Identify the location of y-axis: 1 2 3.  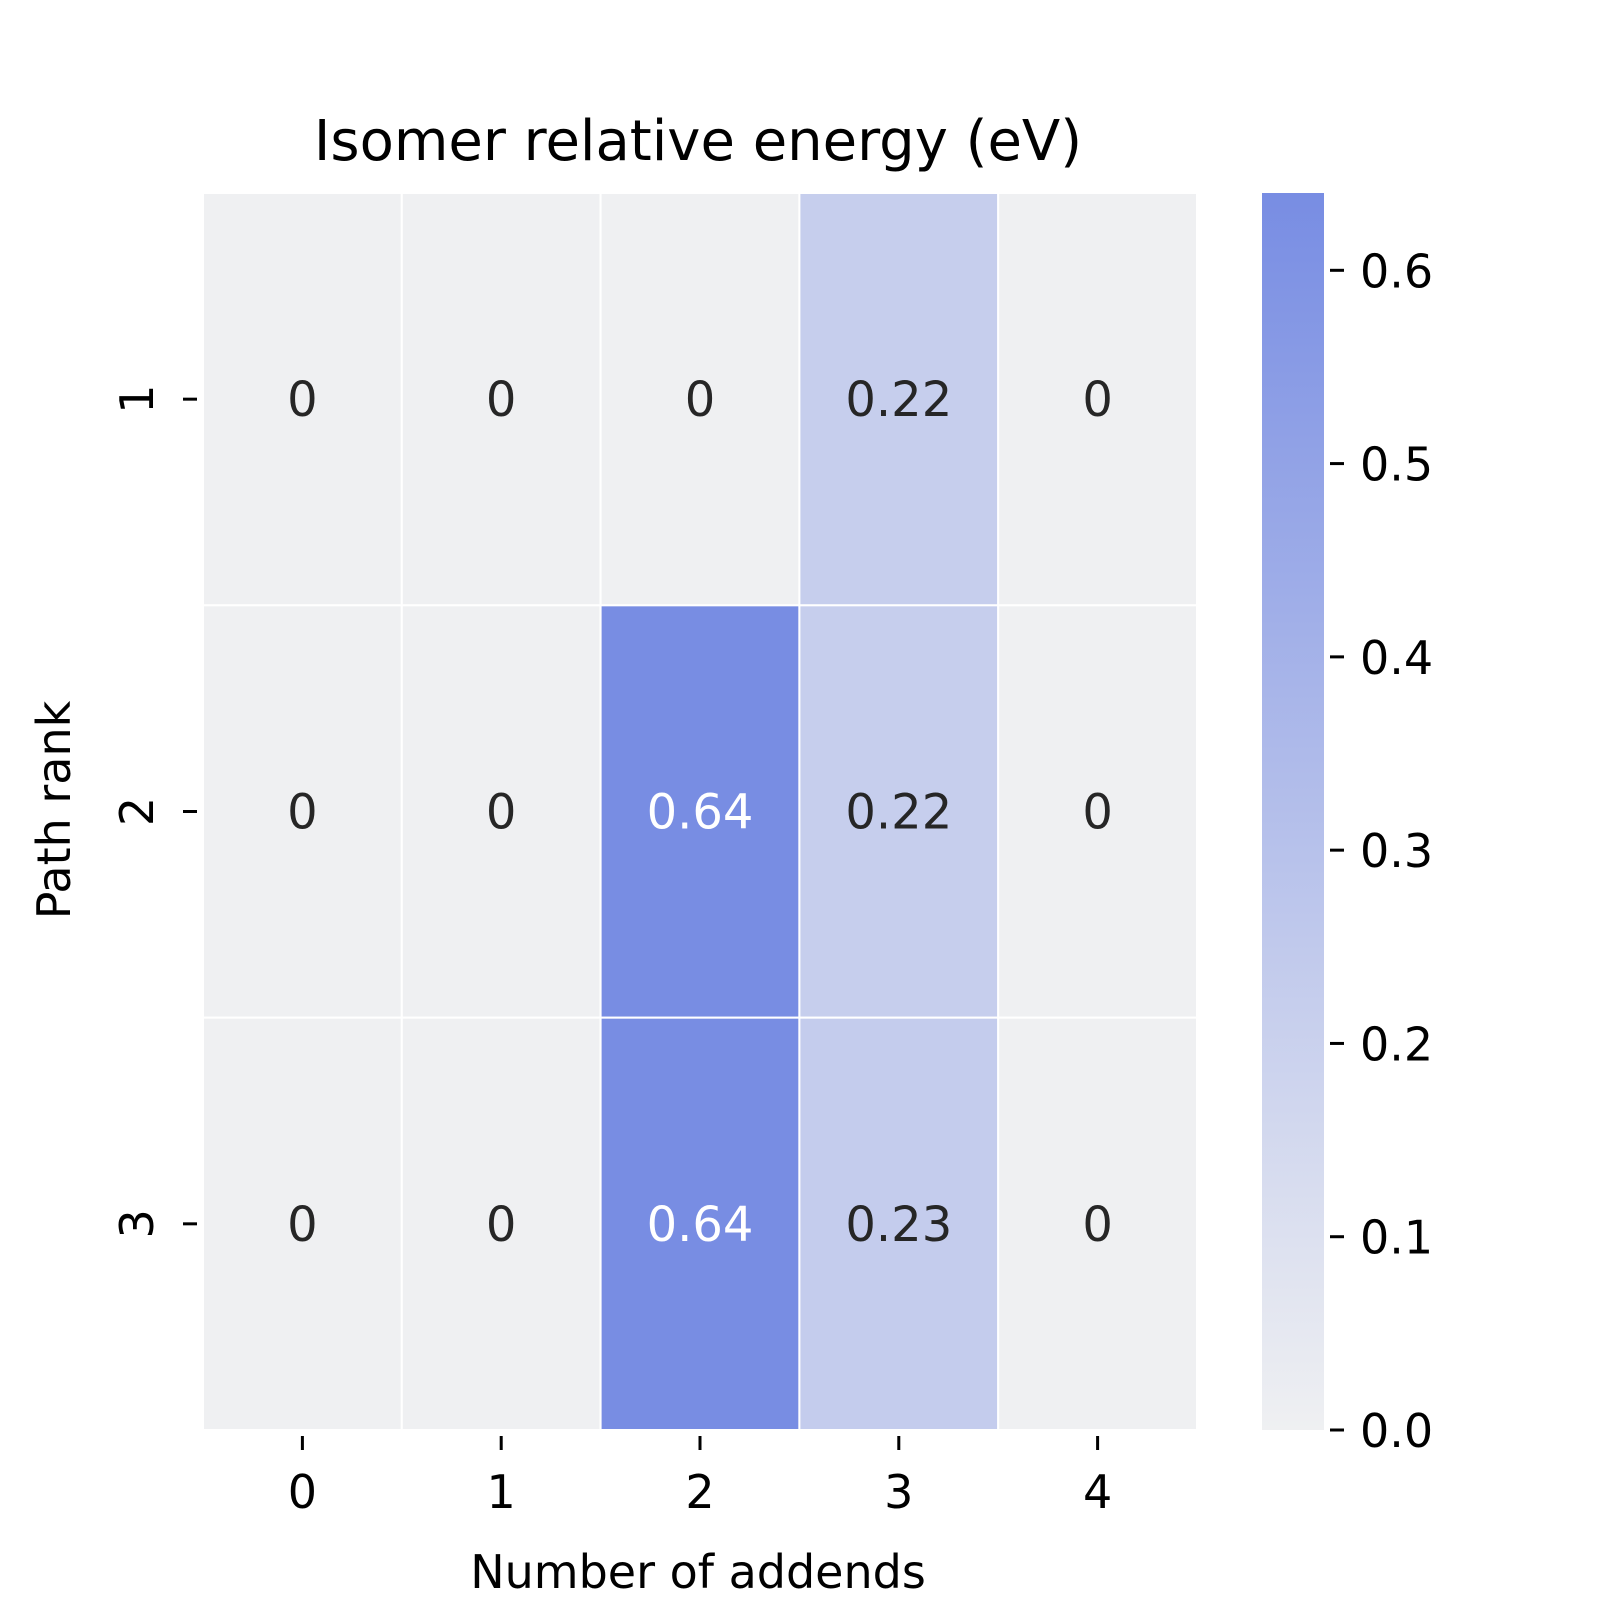
(153, 811).